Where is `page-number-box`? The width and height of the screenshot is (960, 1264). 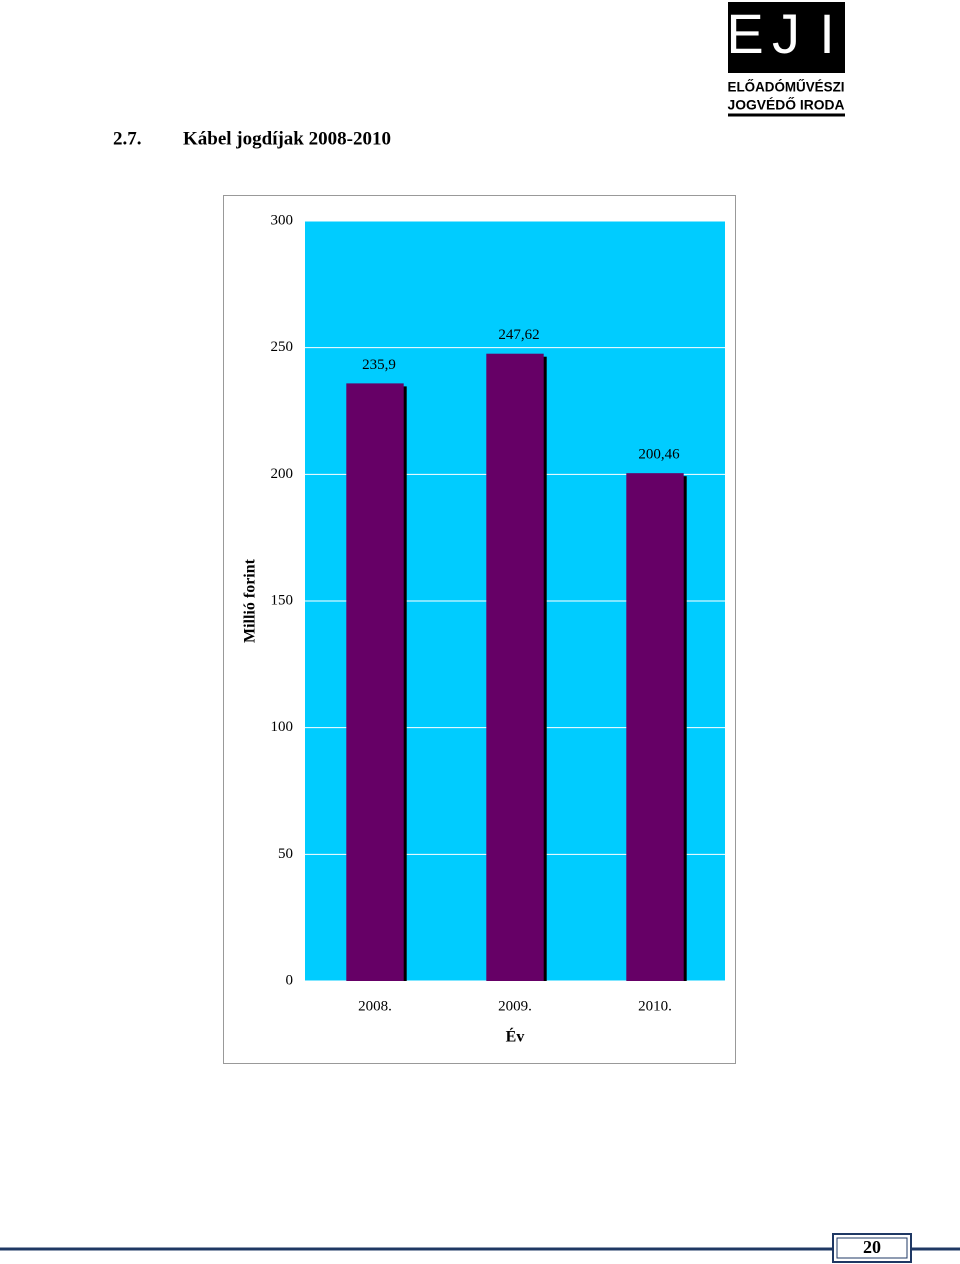 page-number-box is located at coordinates (872, 1248).